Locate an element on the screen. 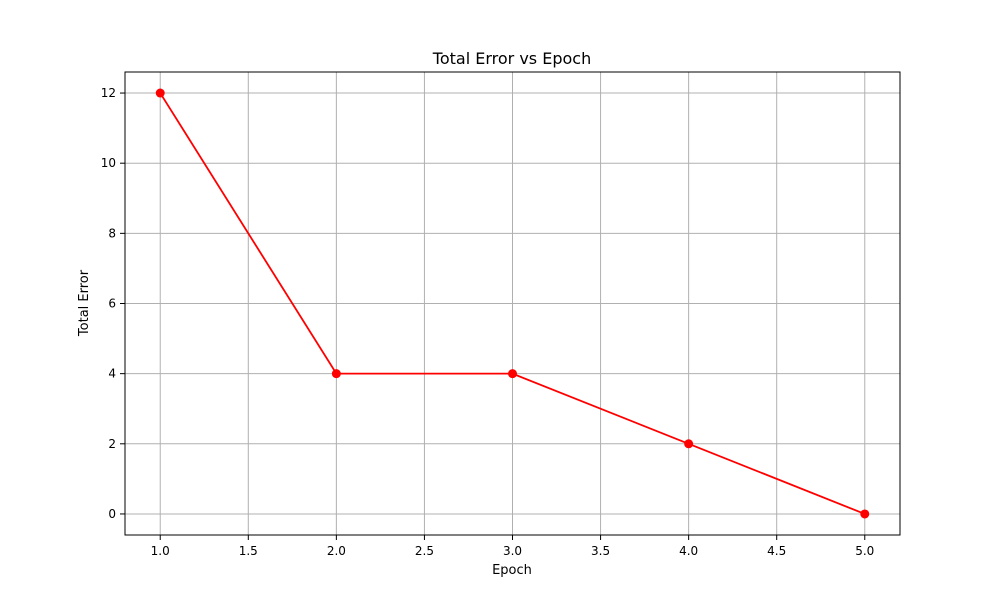  x-tick-label: 2.0 is located at coordinates (336, 551).